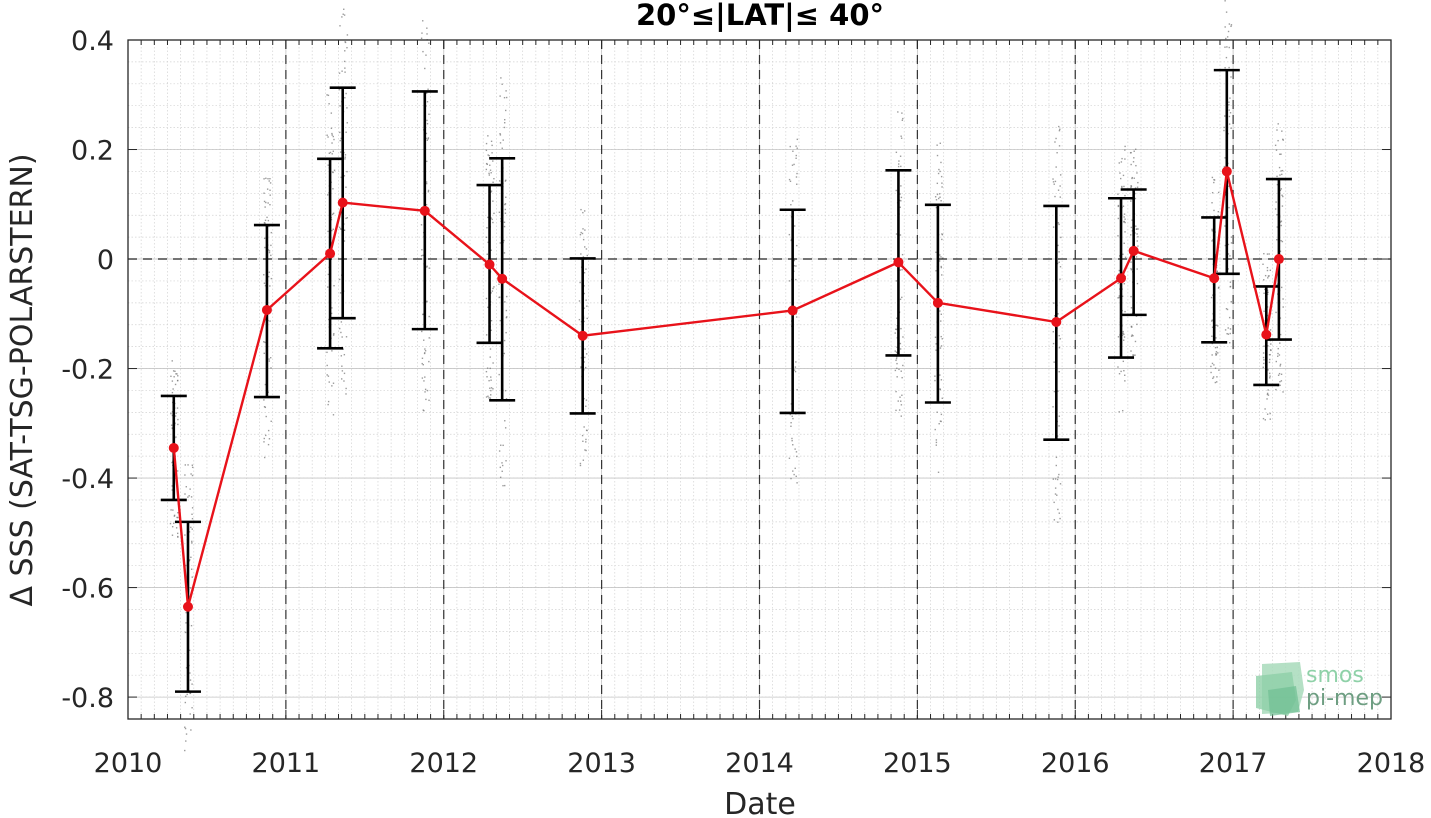 This screenshot has width=1431, height=818. Describe the element at coordinates (760, 763) in the screenshot. I see `x-tick-labels: 2010 2011 2012 2013 2014 2015 2016 2017 2018` at that location.